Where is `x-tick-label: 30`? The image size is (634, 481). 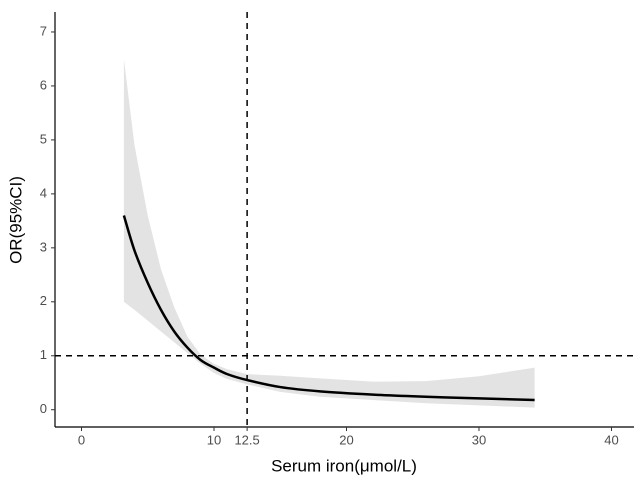
x-tick-label: 30 is located at coordinates (479, 439).